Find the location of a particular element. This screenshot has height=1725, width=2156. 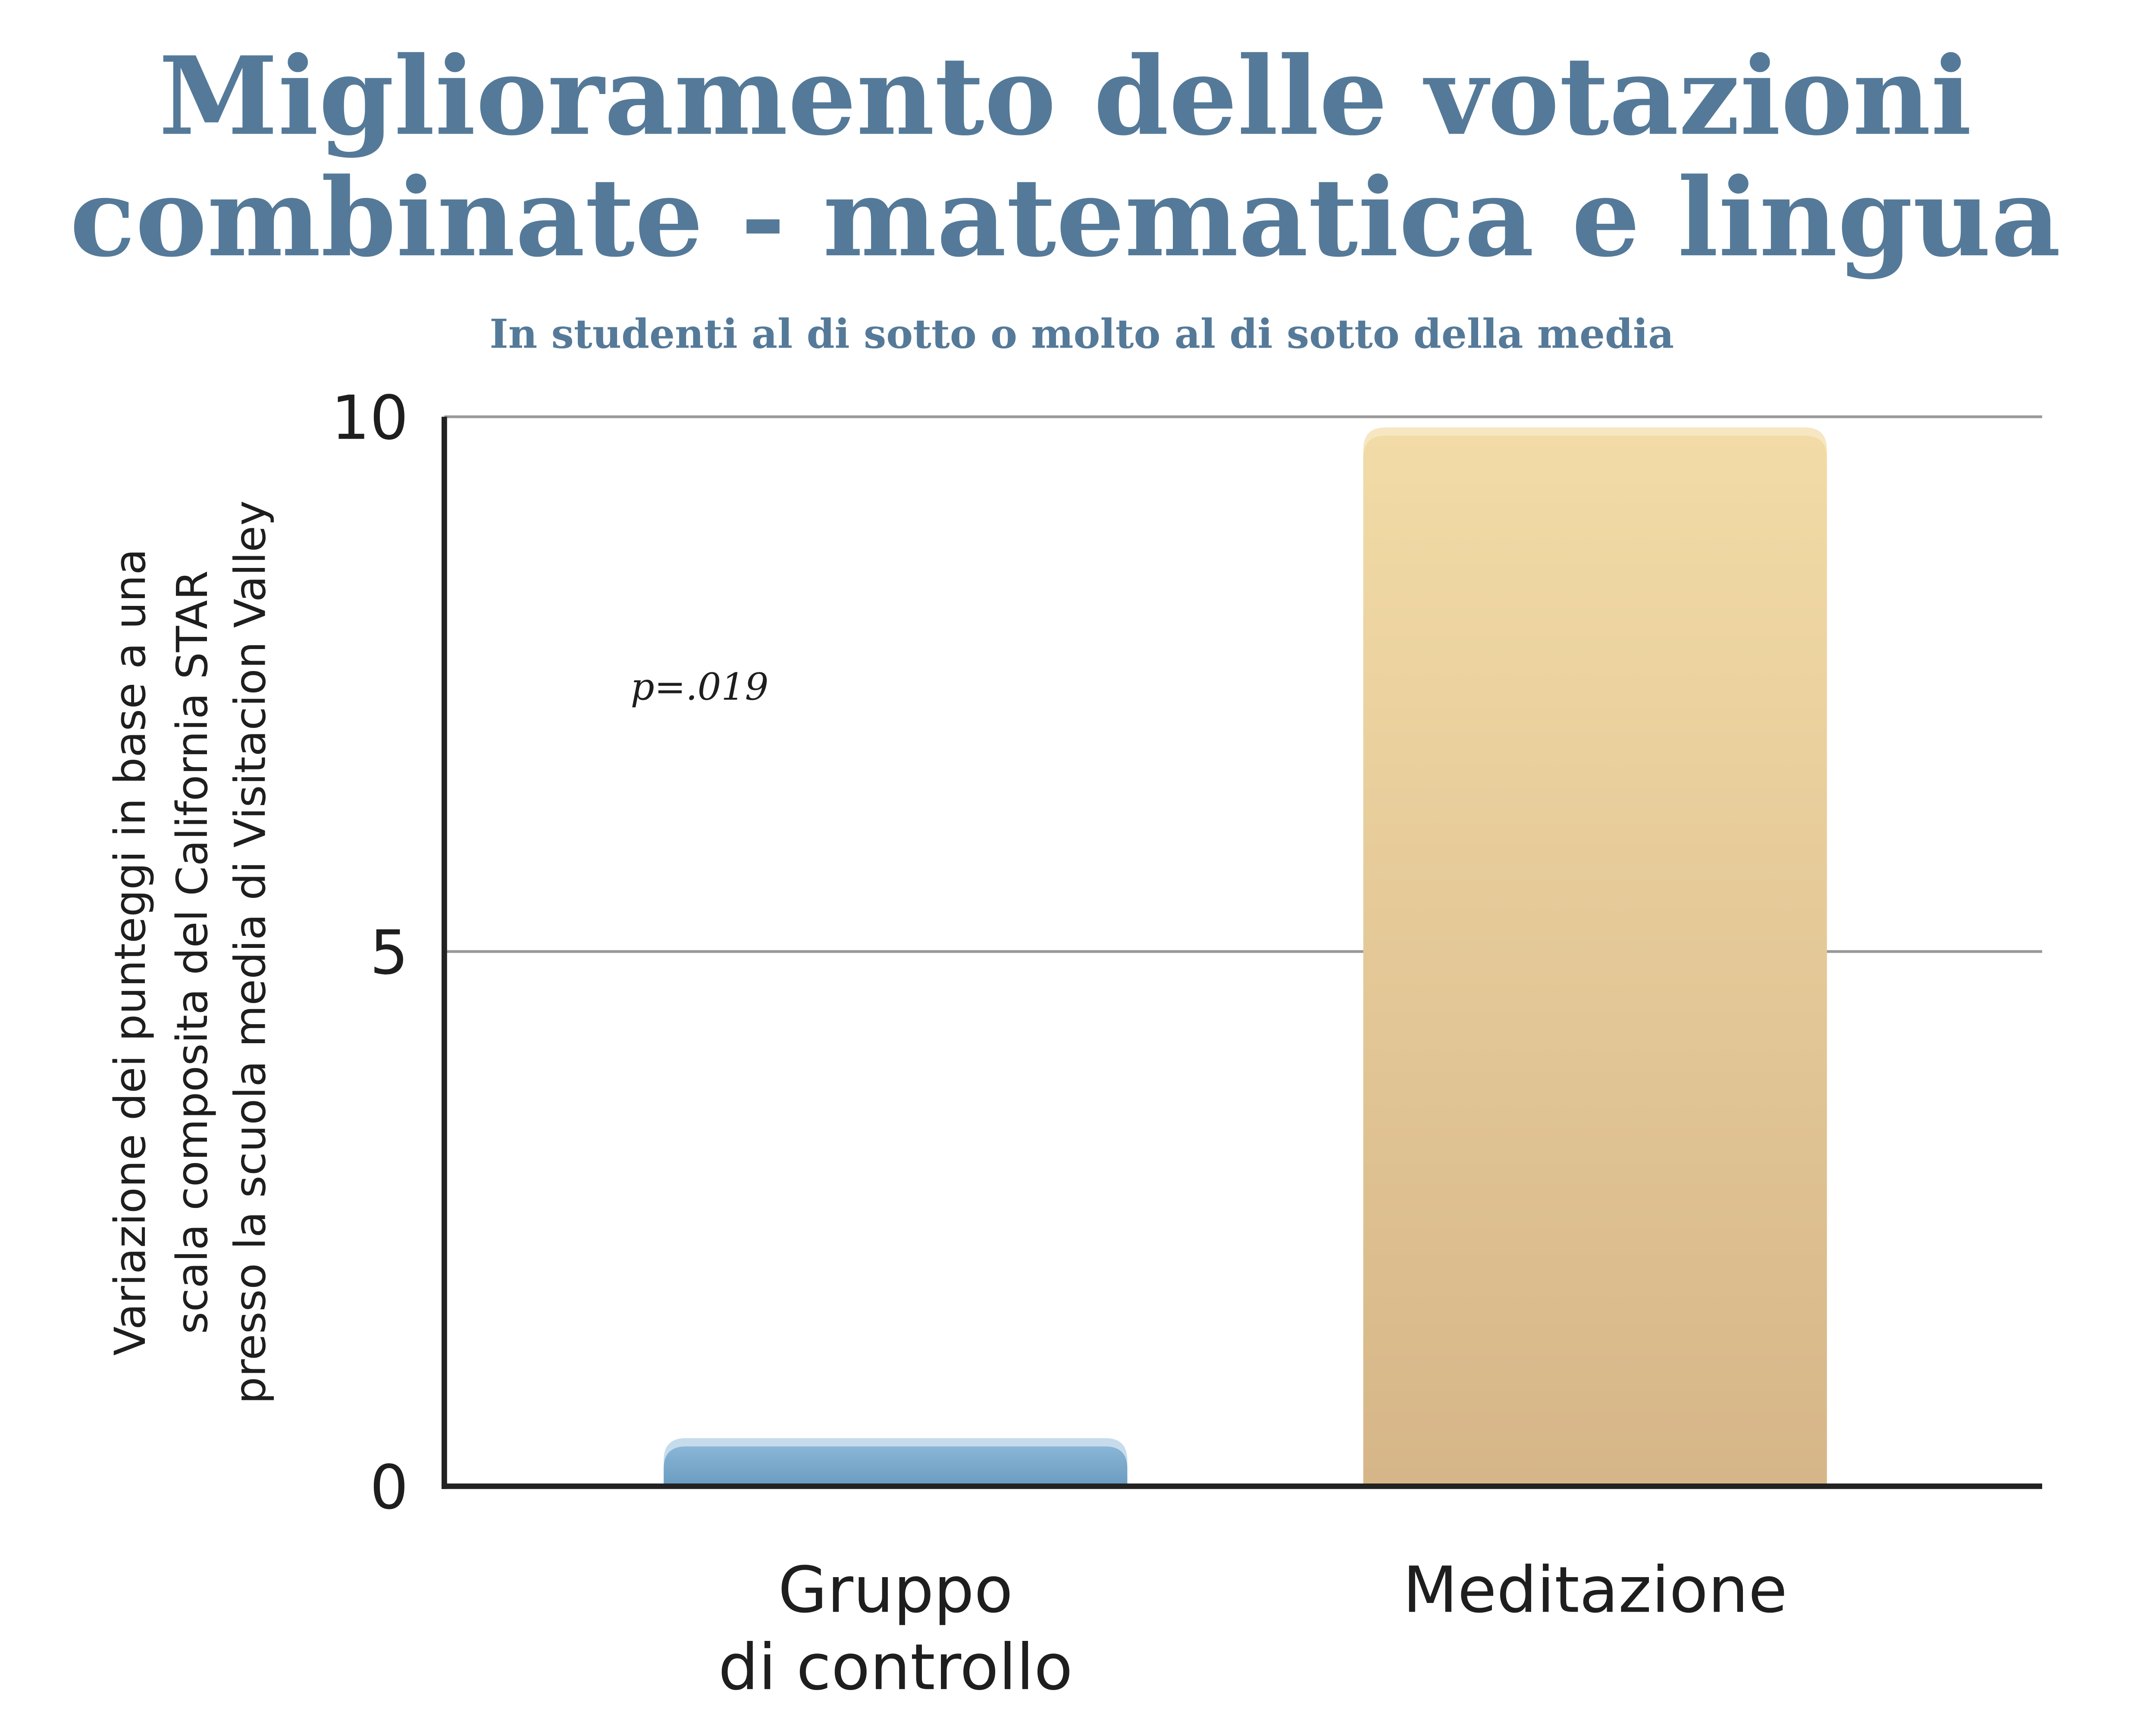

x-category-label: Meditazione is located at coordinates (1595, 1590).